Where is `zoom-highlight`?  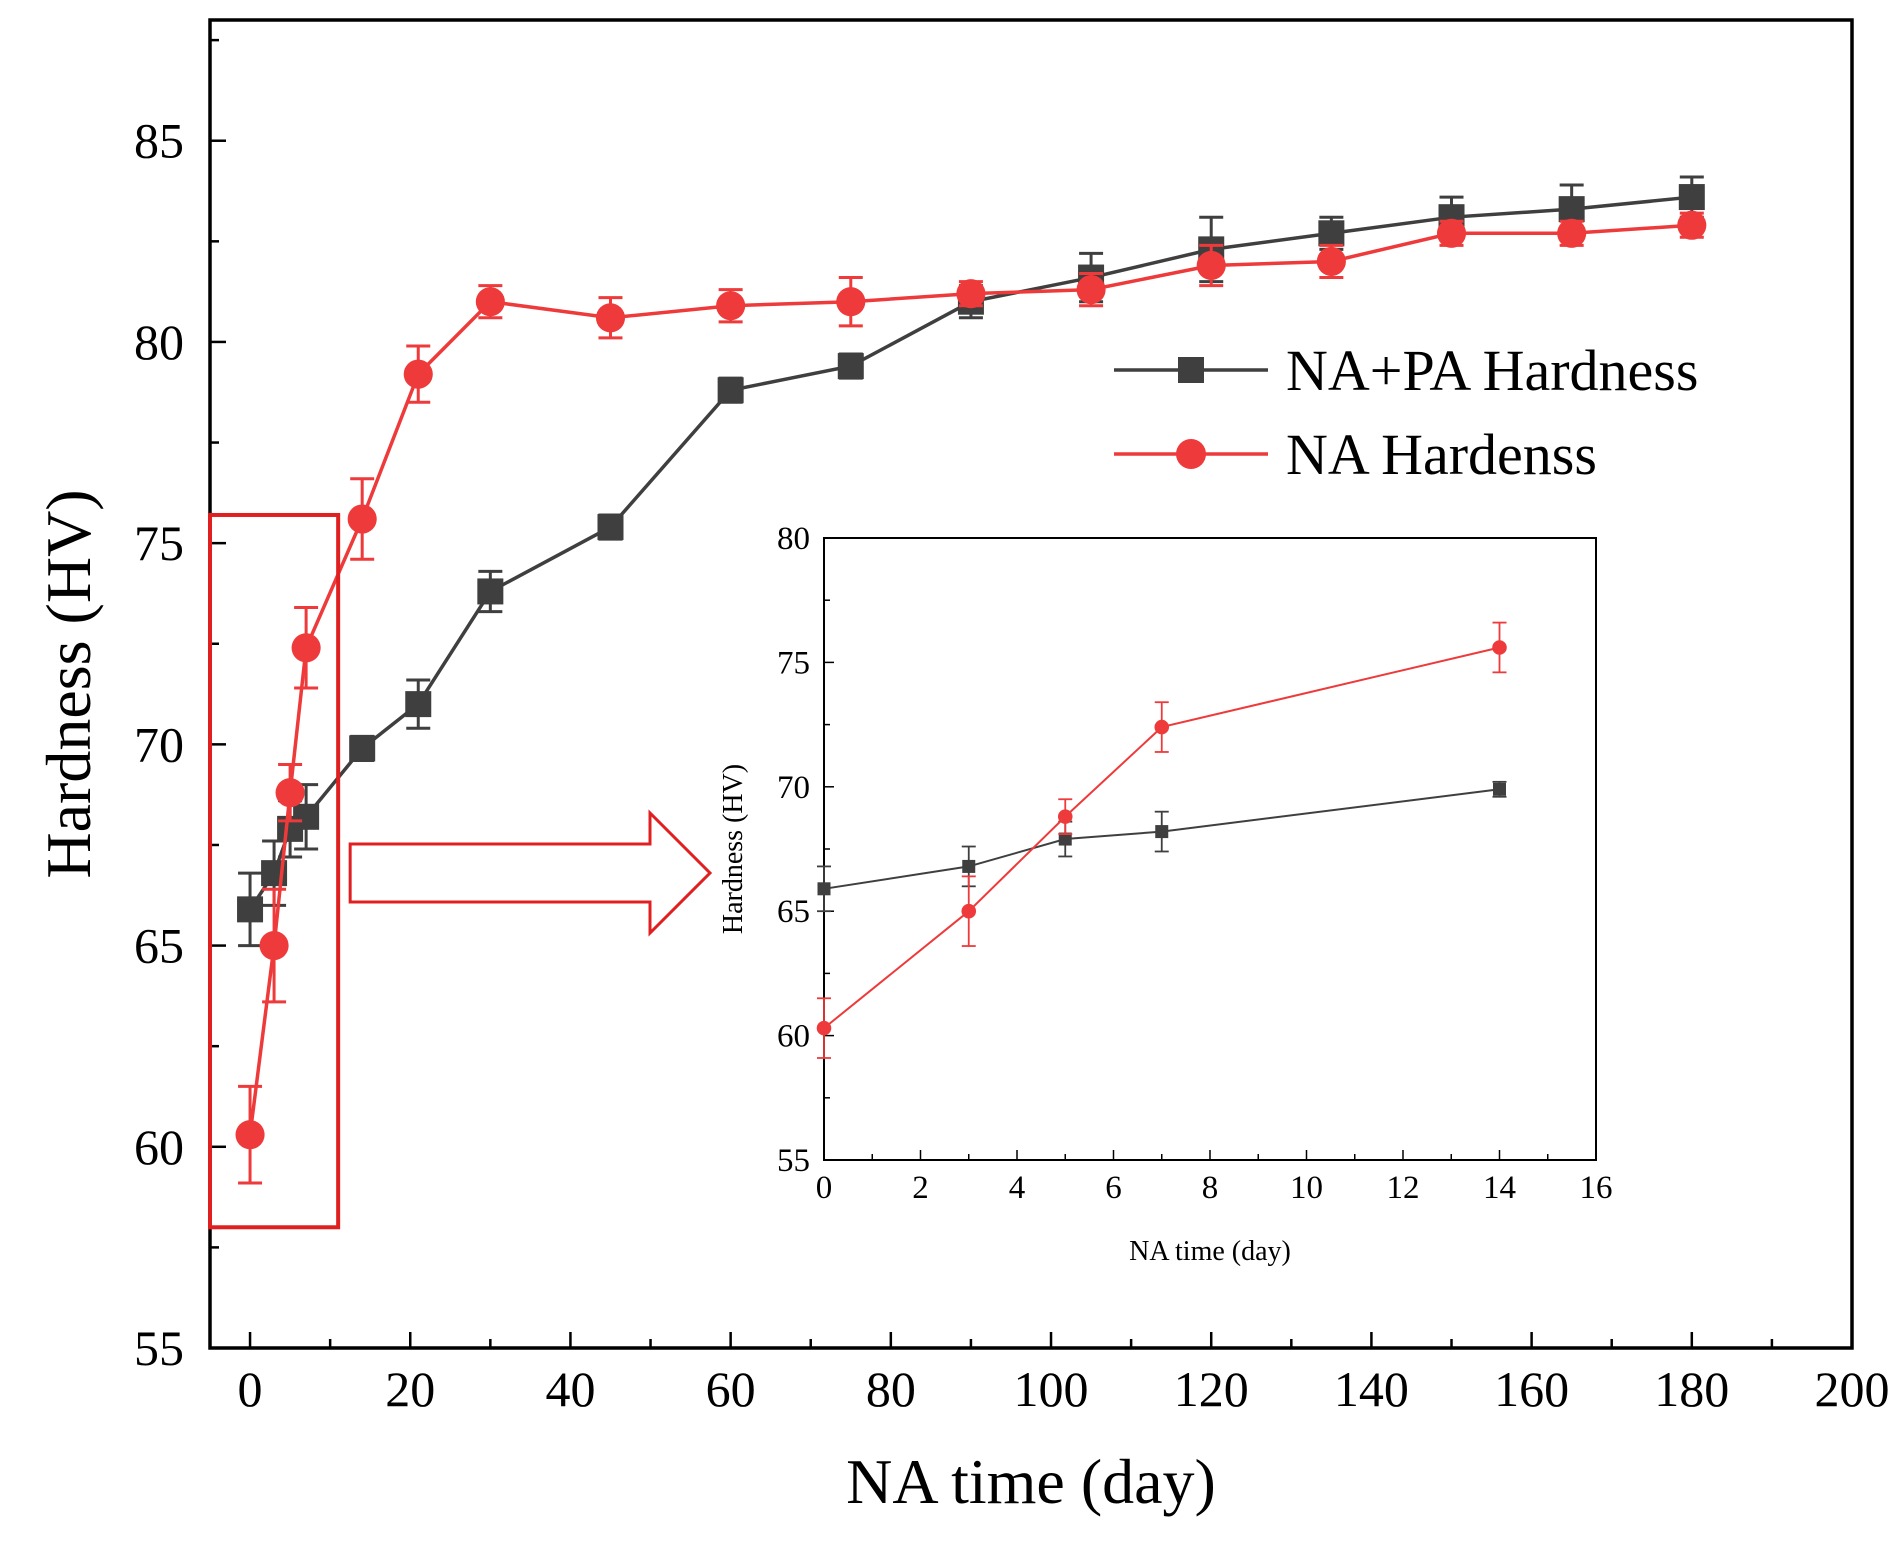
zoom-highlight is located at coordinates (460, 871).